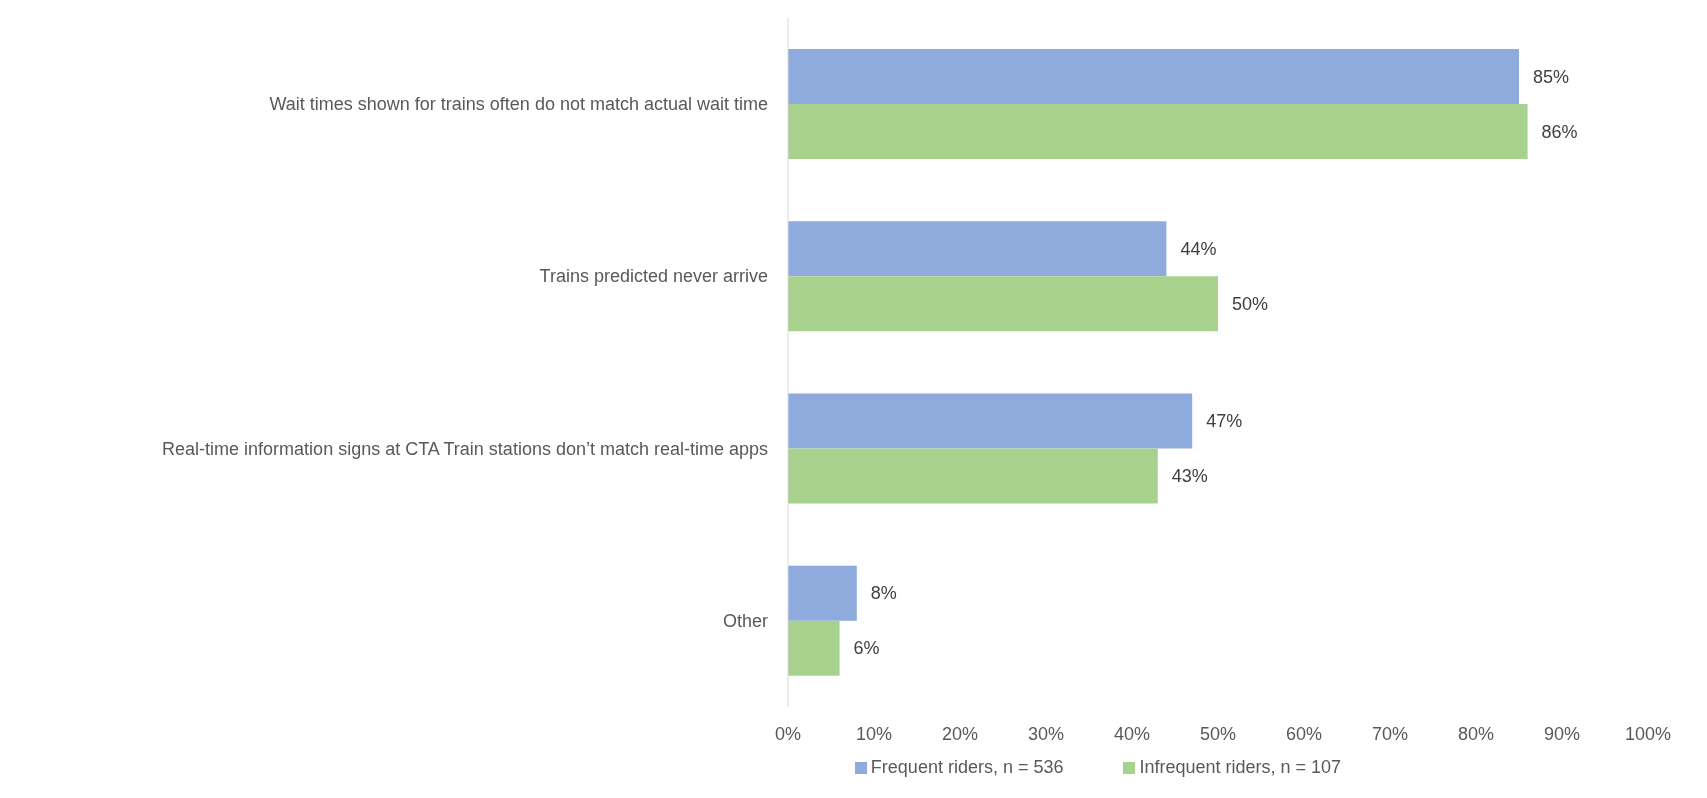 The height and width of the screenshot is (798, 1707). What do you see at coordinates (1046, 733) in the screenshot?
I see `x-tick-label: 30%` at bounding box center [1046, 733].